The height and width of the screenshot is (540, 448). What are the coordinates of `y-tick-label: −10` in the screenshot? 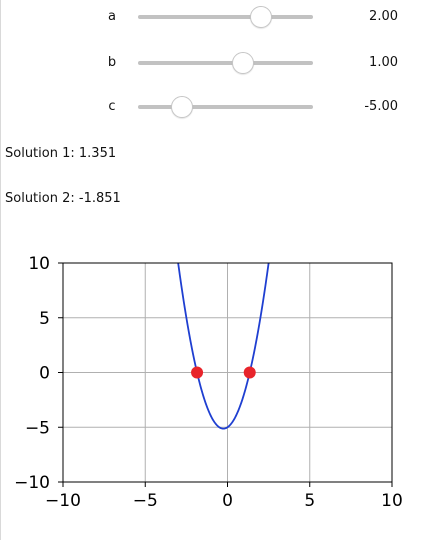 It's located at (32, 483).